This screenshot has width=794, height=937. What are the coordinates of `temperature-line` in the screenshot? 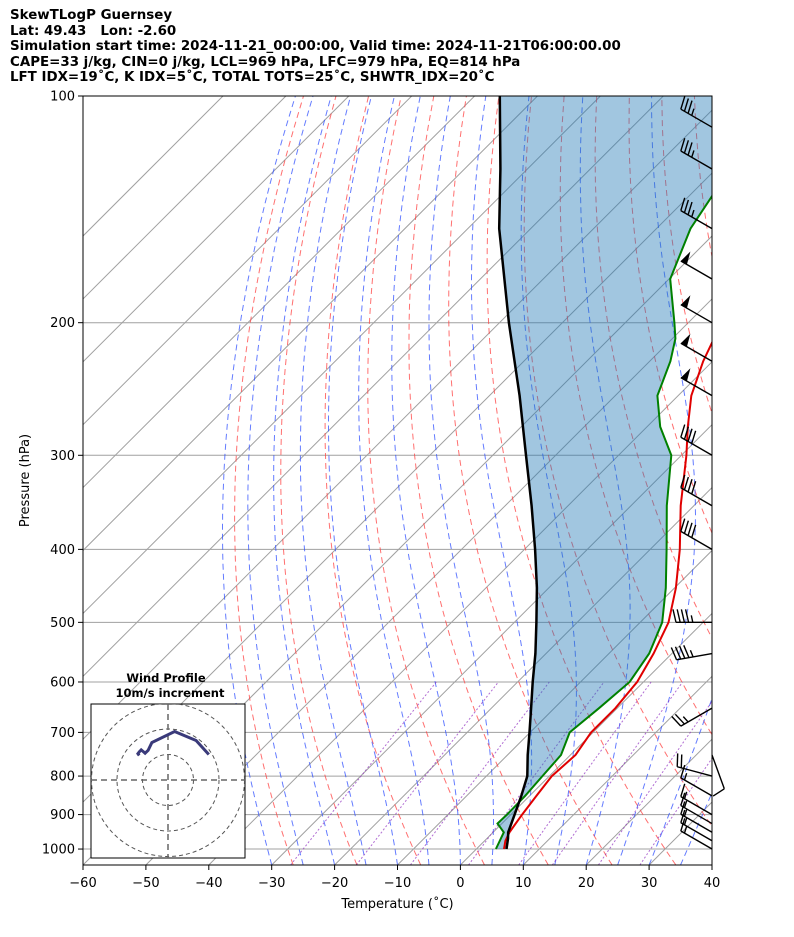 It's located at (607, 595).